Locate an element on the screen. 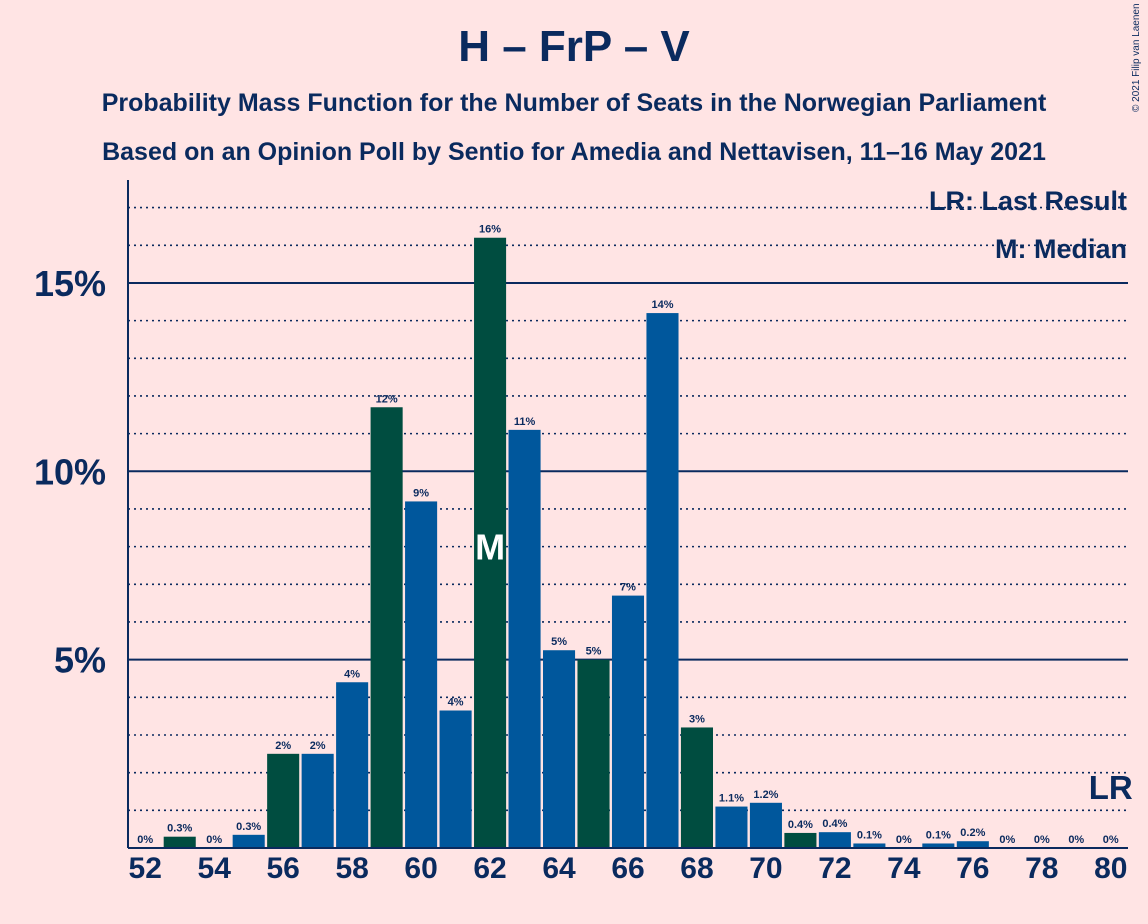 This screenshot has width=1148, height=924. data-label-55: 0.3% is located at coordinates (248, 827).